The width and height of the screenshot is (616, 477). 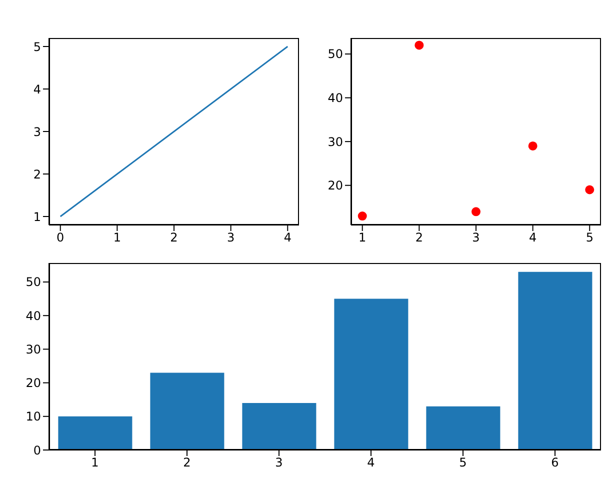 I want to click on y-tick-label: 2, so click(x=37, y=174).